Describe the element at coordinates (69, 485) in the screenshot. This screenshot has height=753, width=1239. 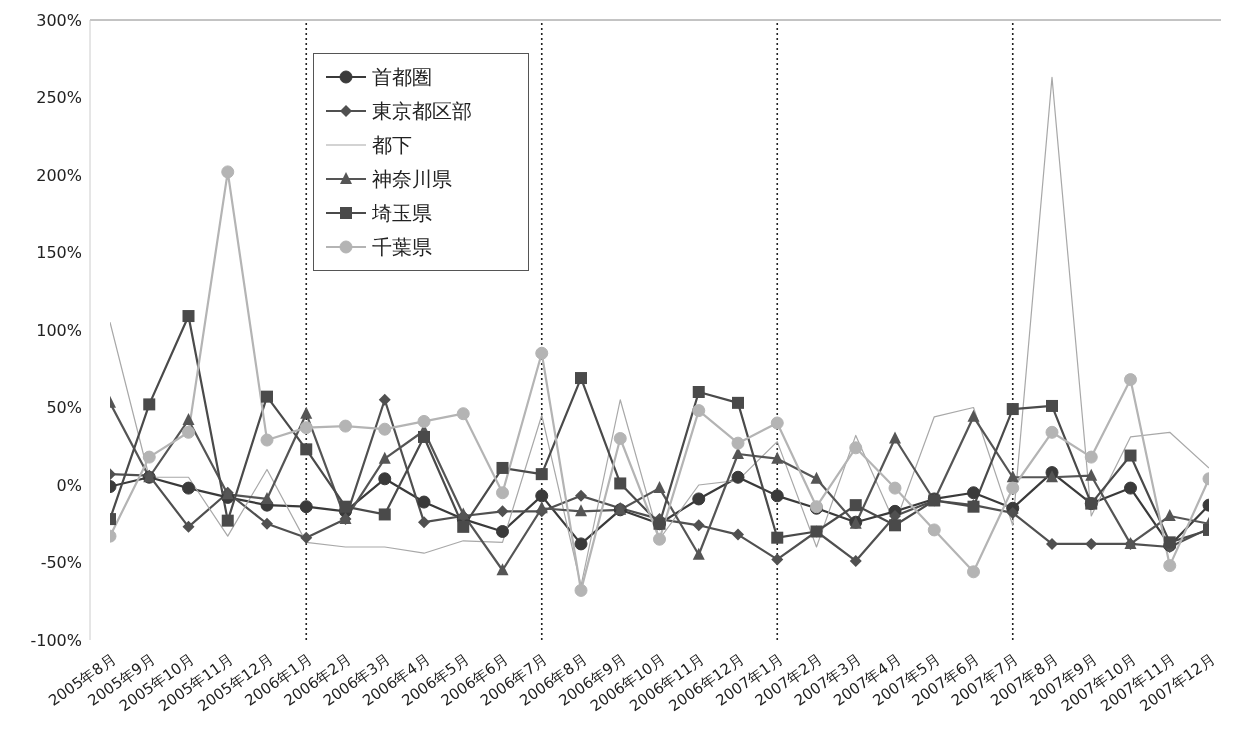
I see `y-tick-label: 0%` at that location.